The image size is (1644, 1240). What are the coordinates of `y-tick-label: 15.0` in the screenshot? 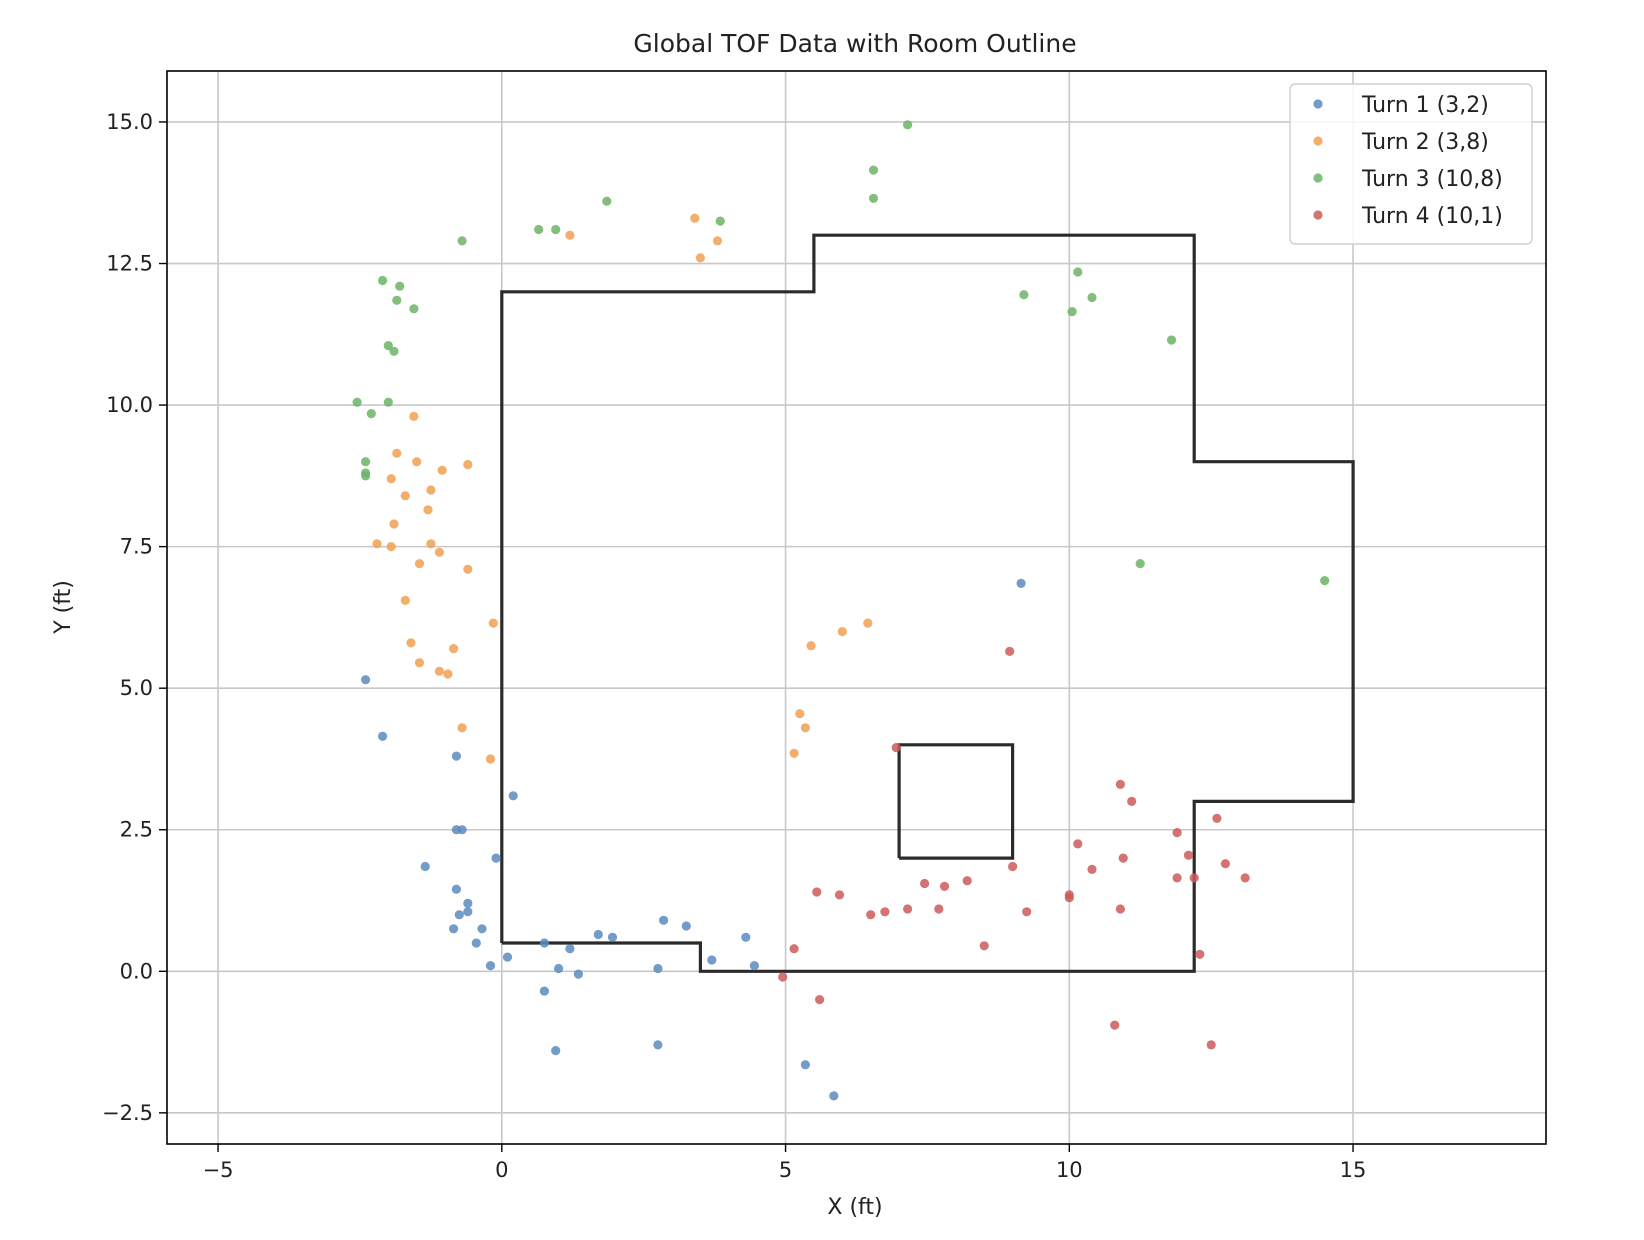 It's located at (129, 122).